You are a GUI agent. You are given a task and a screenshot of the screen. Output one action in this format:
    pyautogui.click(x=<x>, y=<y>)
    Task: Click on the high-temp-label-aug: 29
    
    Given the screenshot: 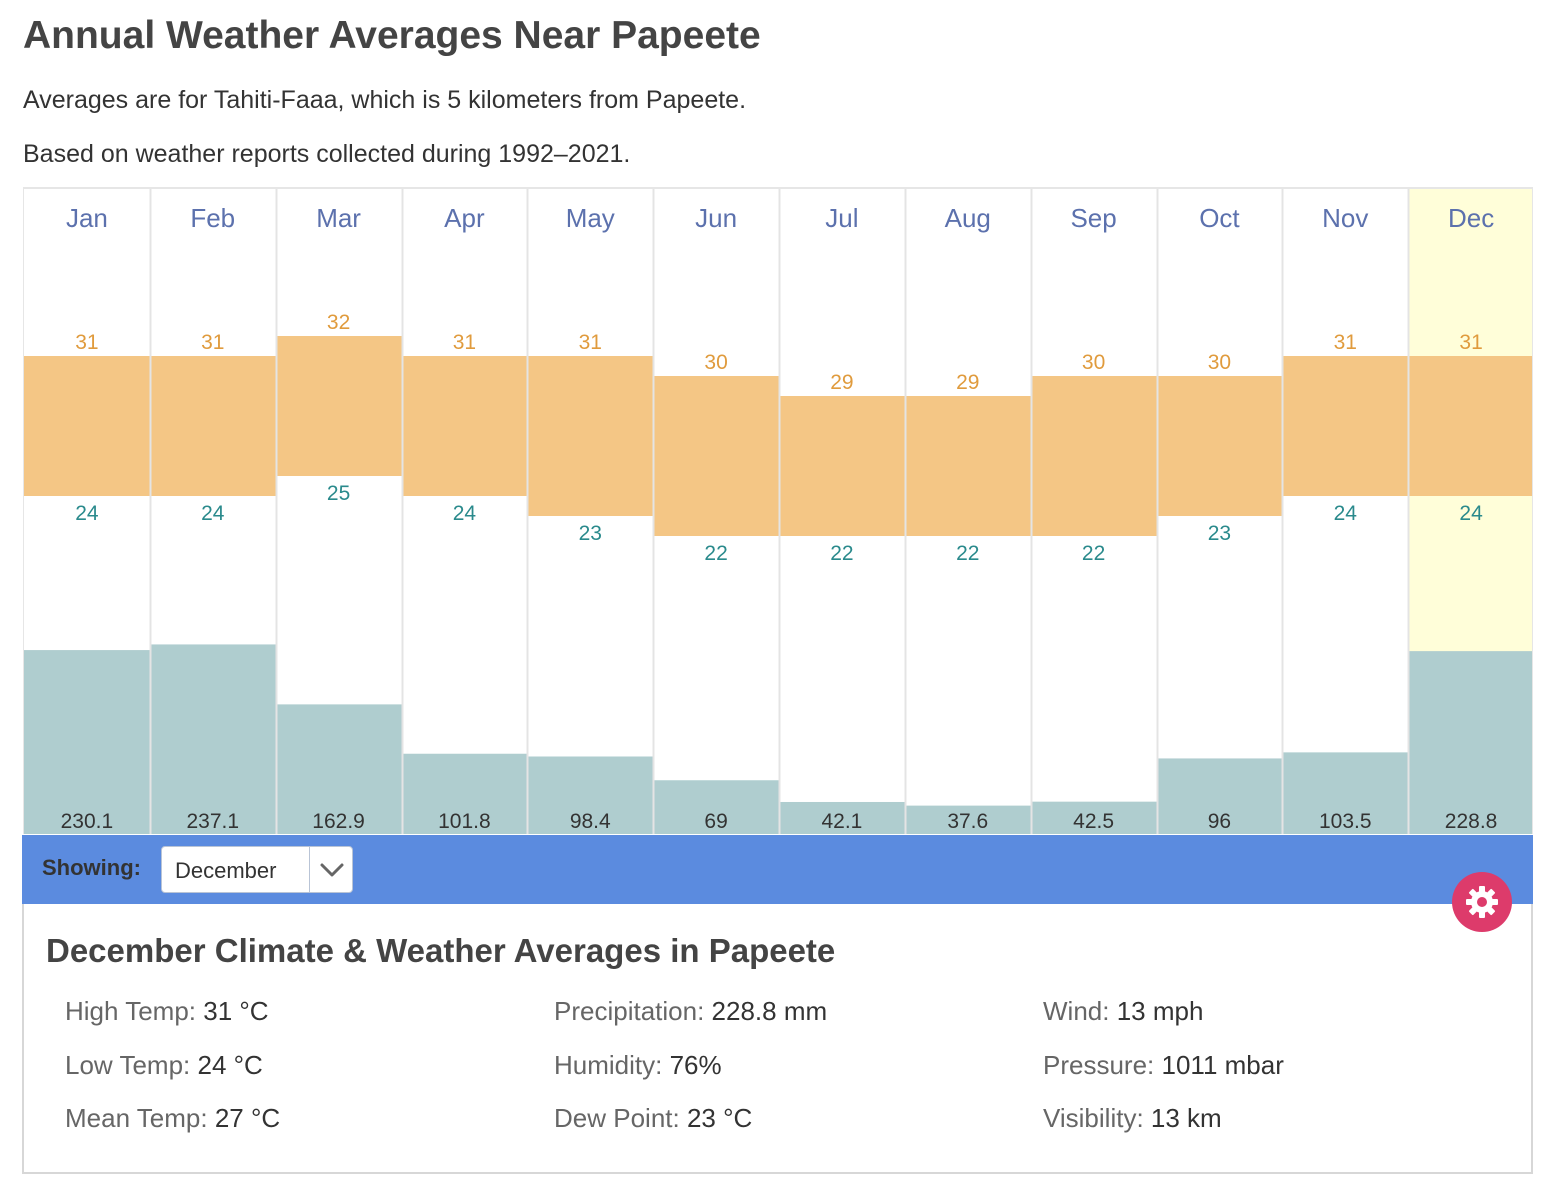 What is the action you would take?
    pyautogui.click(x=967, y=382)
    